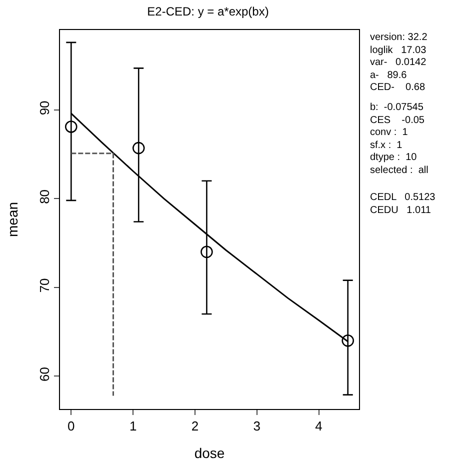 Image resolution: width=460 pixels, height=470 pixels. What do you see at coordinates (403, 197) in the screenshot?
I see `text: CEDL 0.5123` at bounding box center [403, 197].